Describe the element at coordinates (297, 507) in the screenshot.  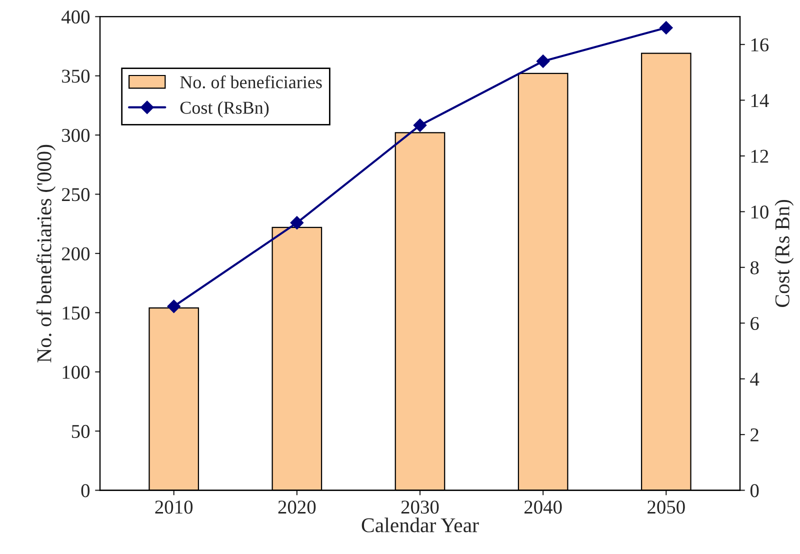
I see `x-tick-label: 2020` at that location.